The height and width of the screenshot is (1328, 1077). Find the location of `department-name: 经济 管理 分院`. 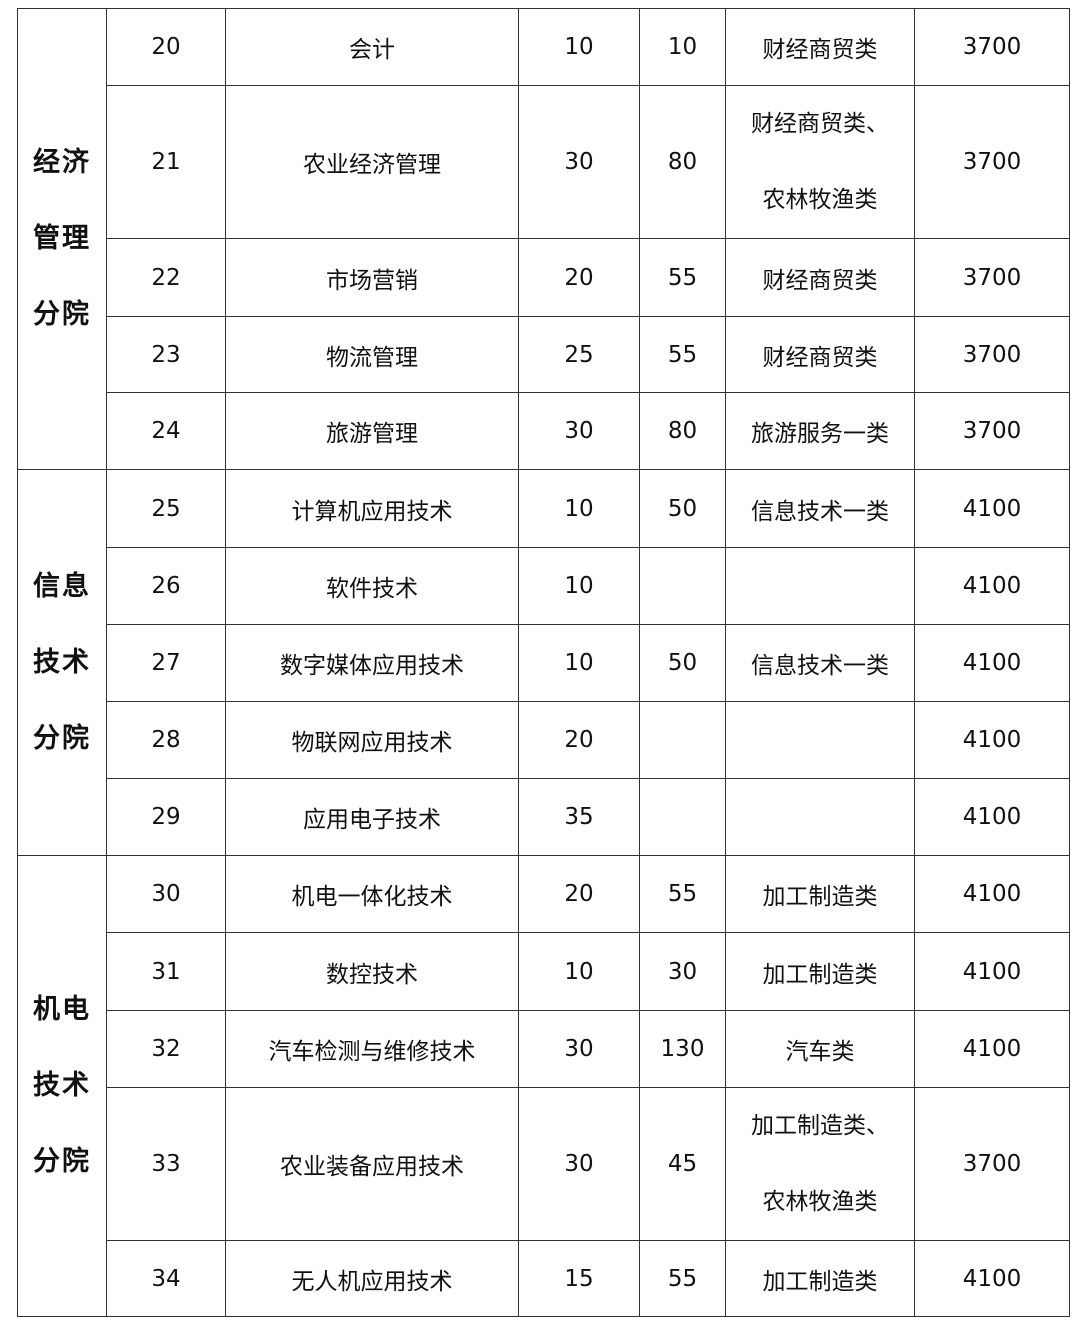

department-name: 经济 管理 分院 is located at coordinates (62, 239).